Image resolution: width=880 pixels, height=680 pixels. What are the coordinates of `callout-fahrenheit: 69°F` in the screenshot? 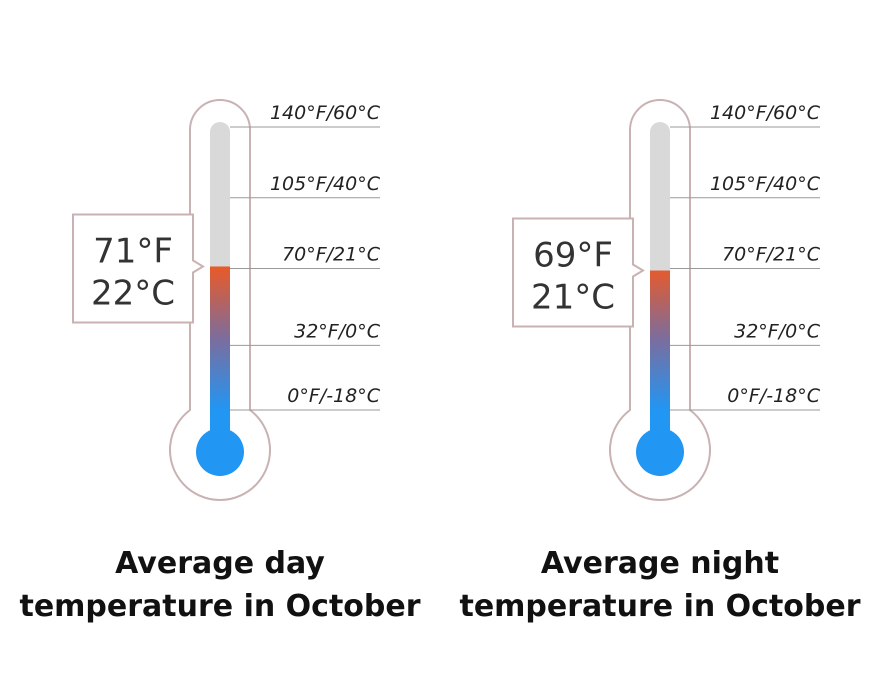 It's located at (573, 256).